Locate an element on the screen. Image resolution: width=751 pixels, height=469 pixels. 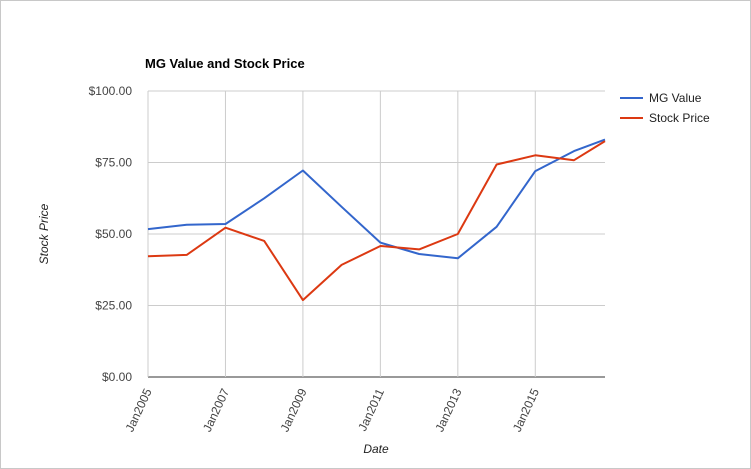
y-tick-label: $25.00 is located at coordinates (113, 306).